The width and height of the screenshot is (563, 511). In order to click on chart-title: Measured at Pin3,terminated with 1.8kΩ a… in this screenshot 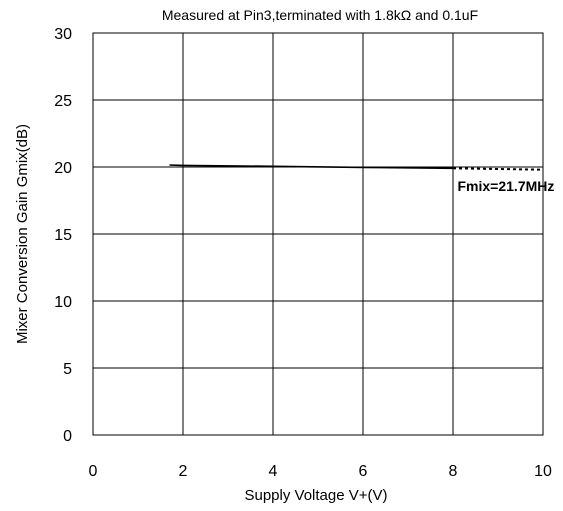, I will do `click(320, 15)`.